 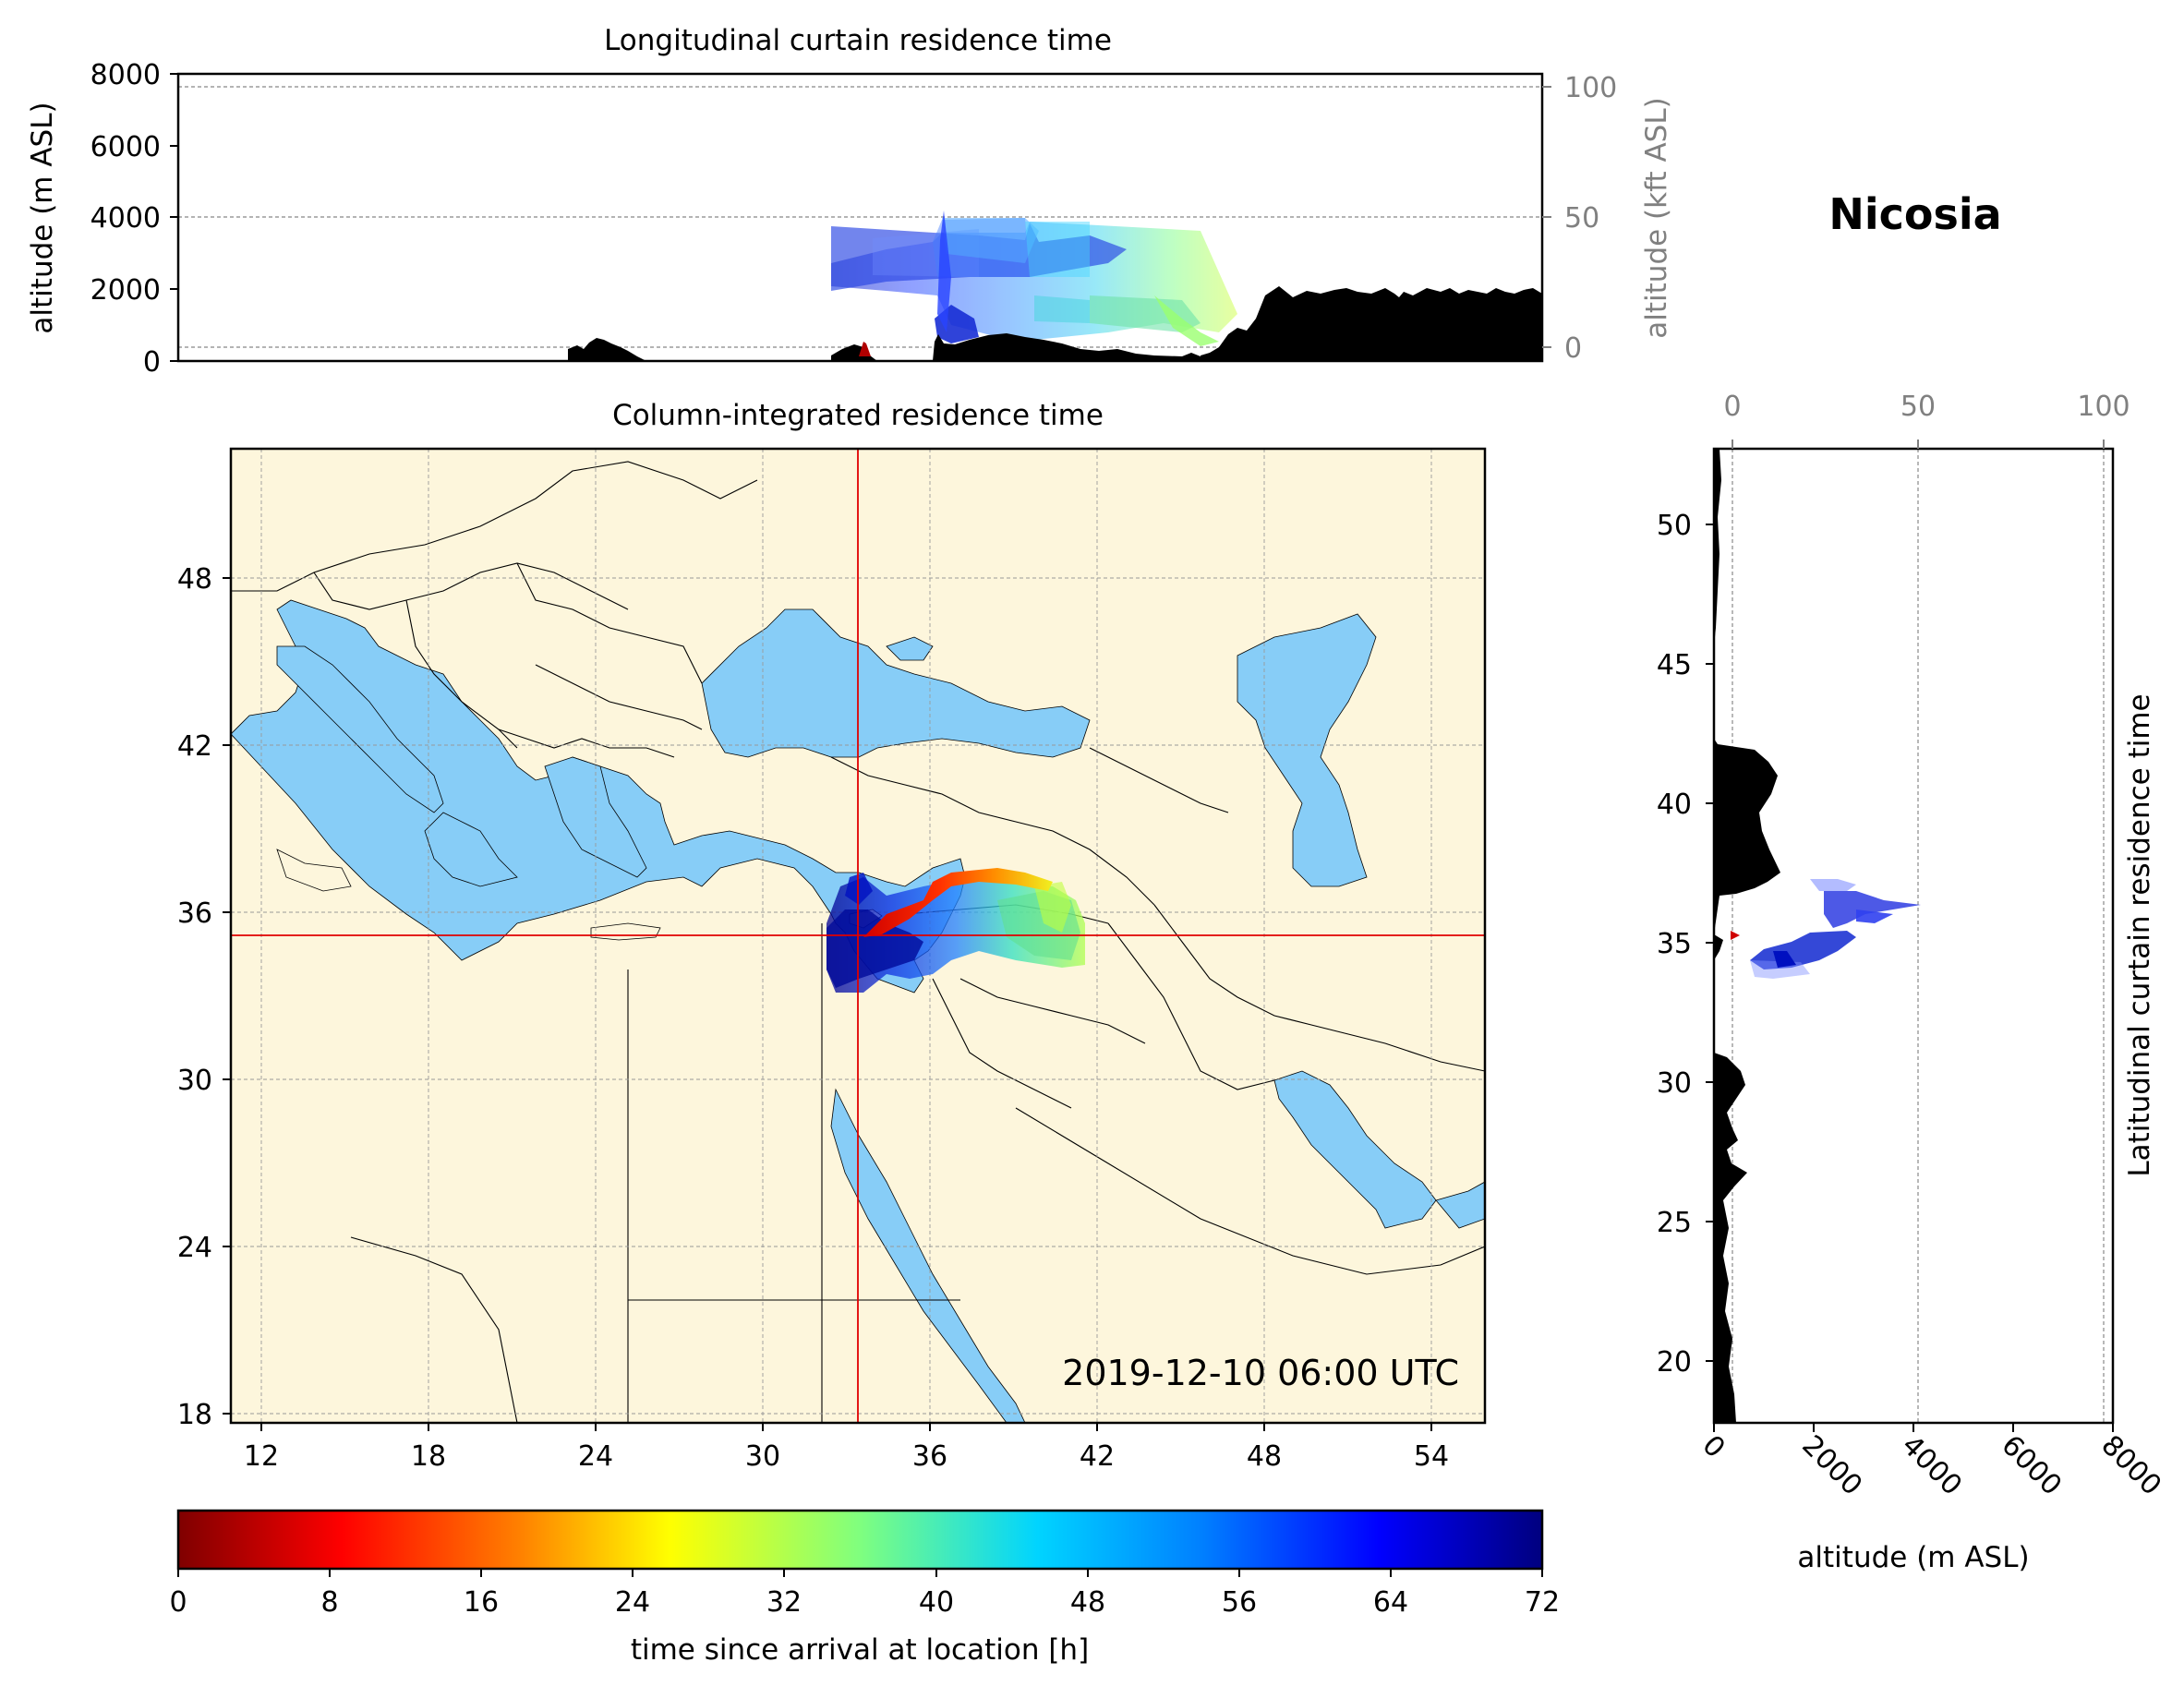 What do you see at coordinates (1713, 1446) in the screenshot?
I see `right-xtick: 0` at bounding box center [1713, 1446].